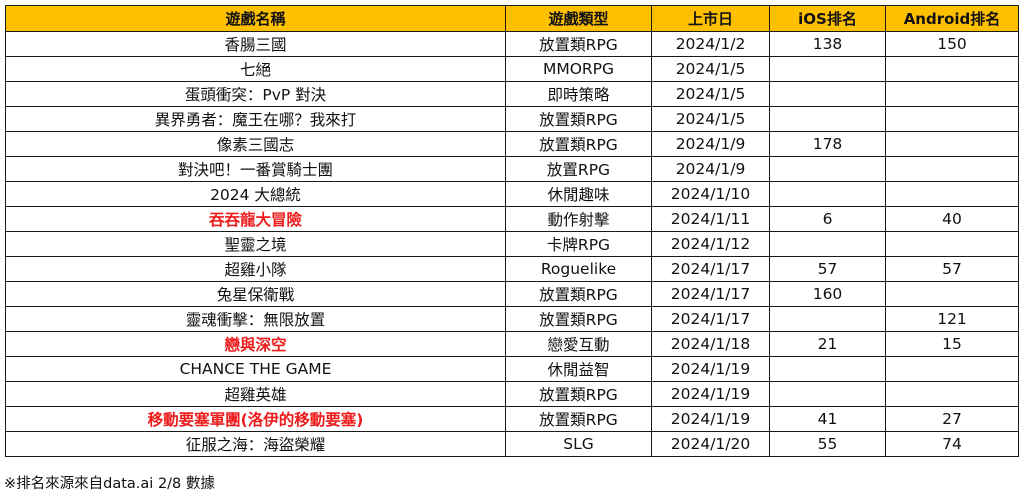  What do you see at coordinates (952, 319) in the screenshot?
I see `android-rank-cell: 121` at bounding box center [952, 319].